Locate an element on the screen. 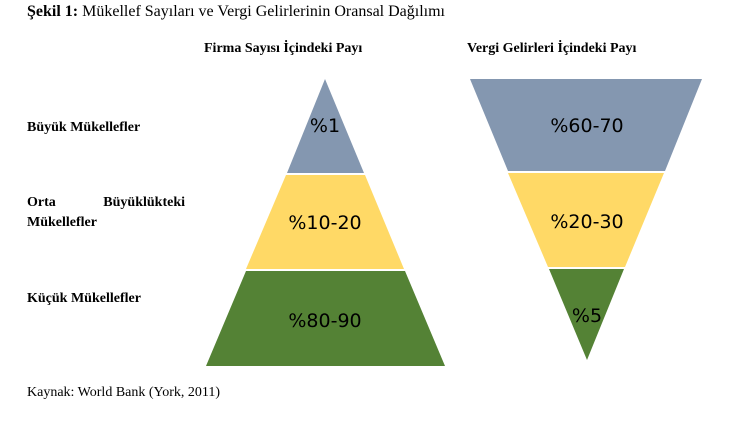  inverted-segment-small is located at coordinates (586, 314).